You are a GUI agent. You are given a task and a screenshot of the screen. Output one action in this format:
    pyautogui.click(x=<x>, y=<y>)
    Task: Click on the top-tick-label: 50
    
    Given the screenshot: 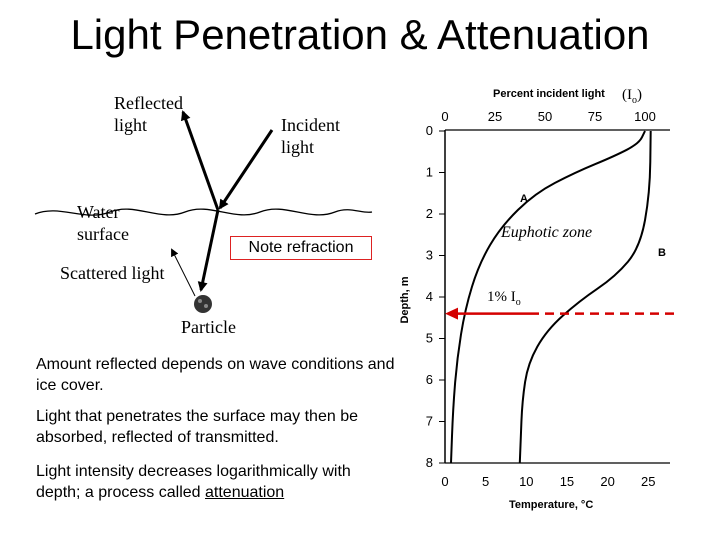 What is the action you would take?
    pyautogui.click(x=545, y=116)
    